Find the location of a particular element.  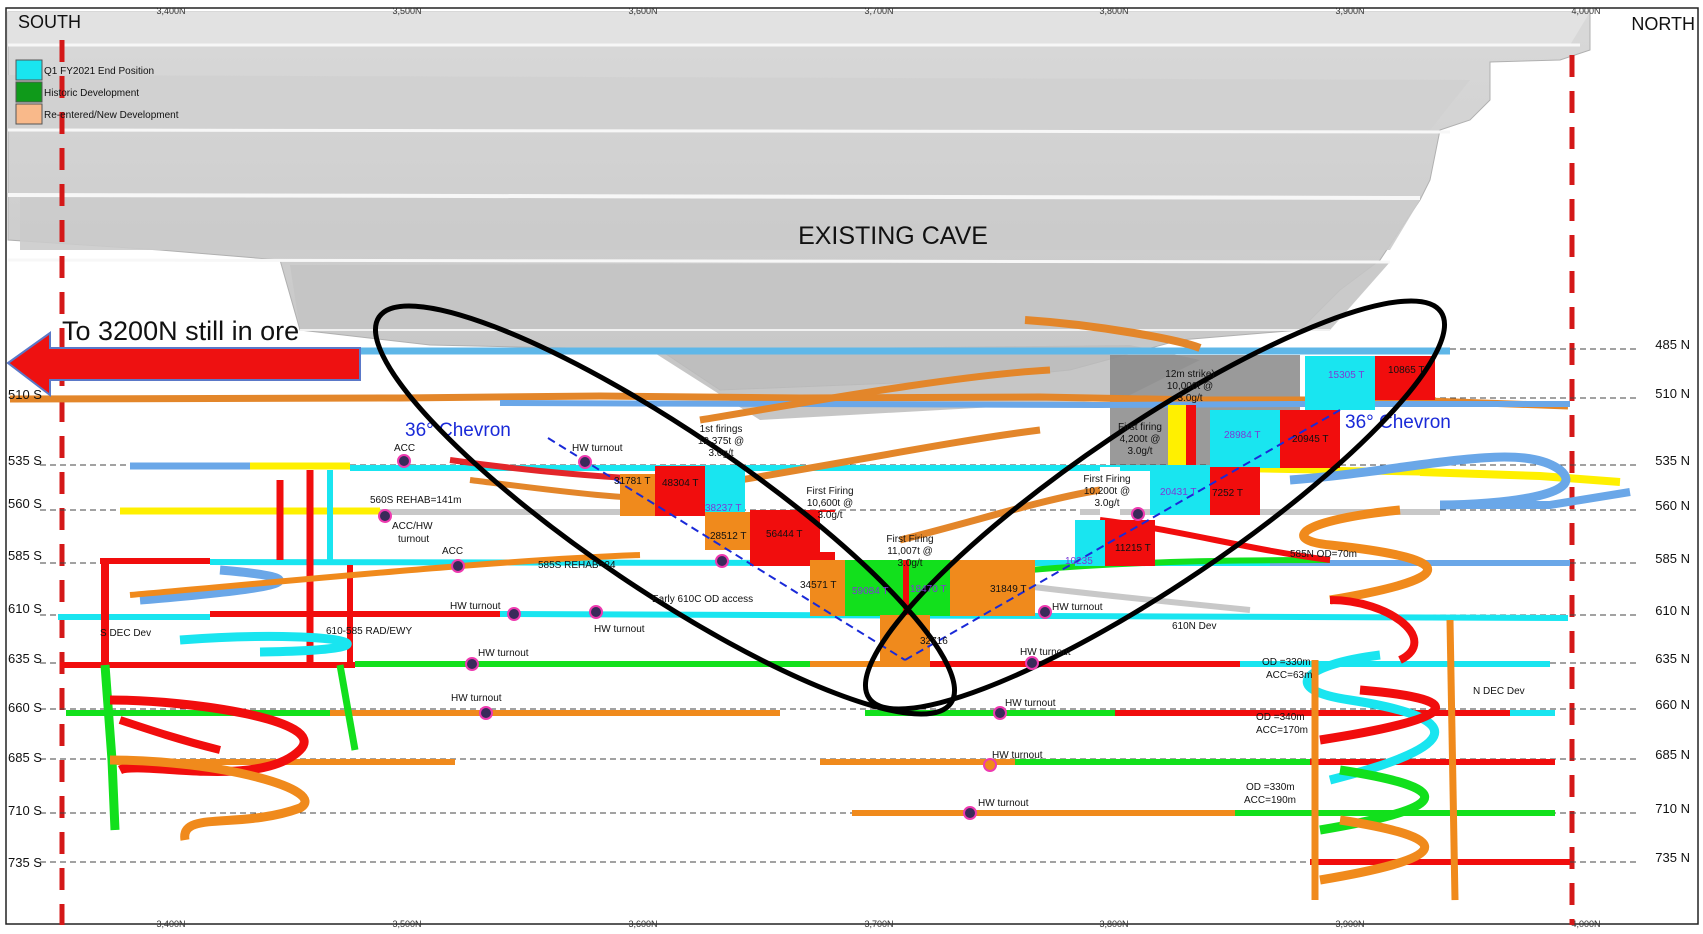

firing-2-line-3: 3.0g/t is located at coordinates (829, 515).